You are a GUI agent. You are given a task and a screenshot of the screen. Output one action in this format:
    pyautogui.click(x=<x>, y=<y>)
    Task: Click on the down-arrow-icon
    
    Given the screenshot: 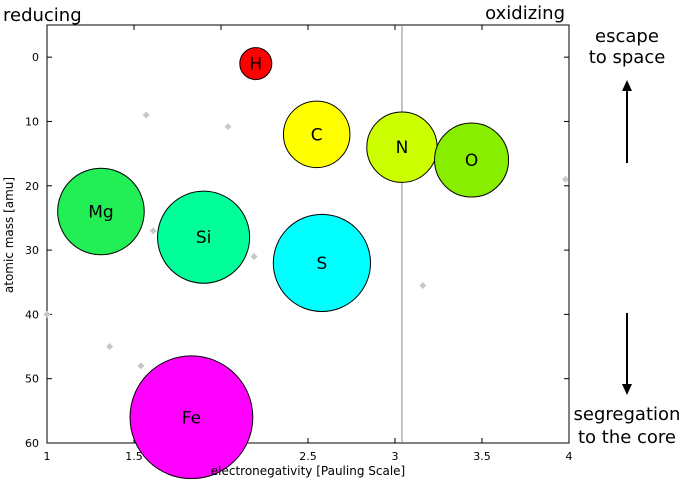 What is the action you would take?
    pyautogui.click(x=627, y=354)
    